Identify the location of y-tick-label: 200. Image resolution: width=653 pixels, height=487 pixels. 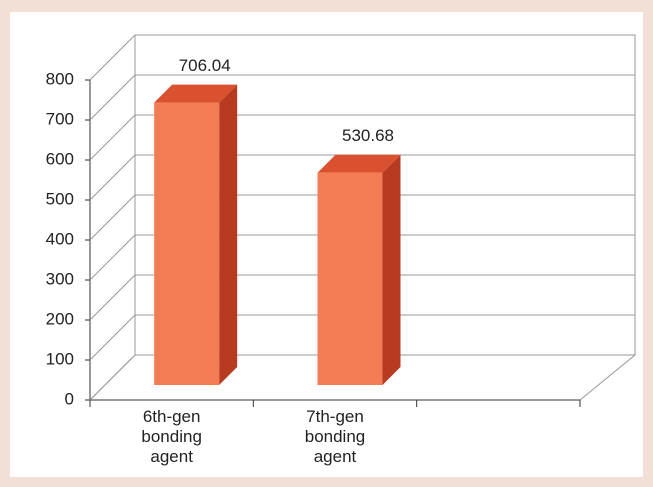
(60, 318).